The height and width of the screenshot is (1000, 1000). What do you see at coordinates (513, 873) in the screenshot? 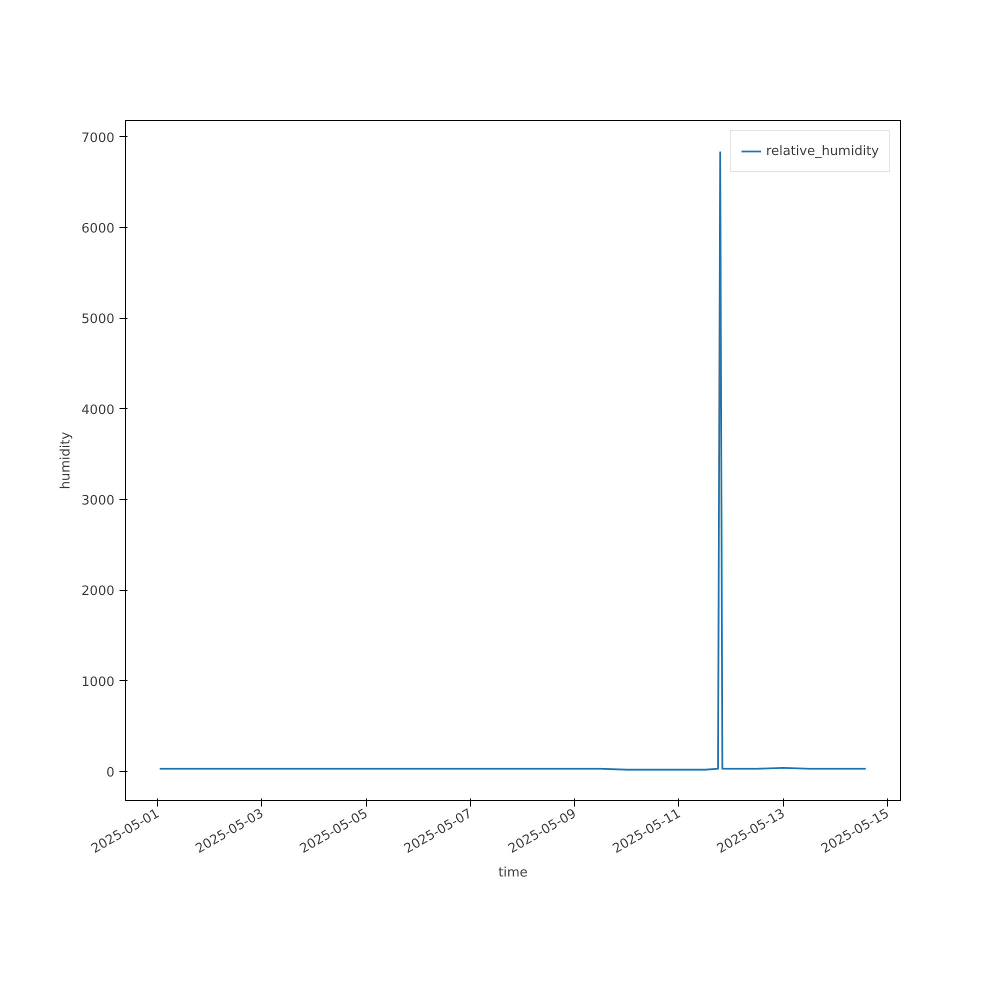
I see `x-axis-title: time` at bounding box center [513, 873].